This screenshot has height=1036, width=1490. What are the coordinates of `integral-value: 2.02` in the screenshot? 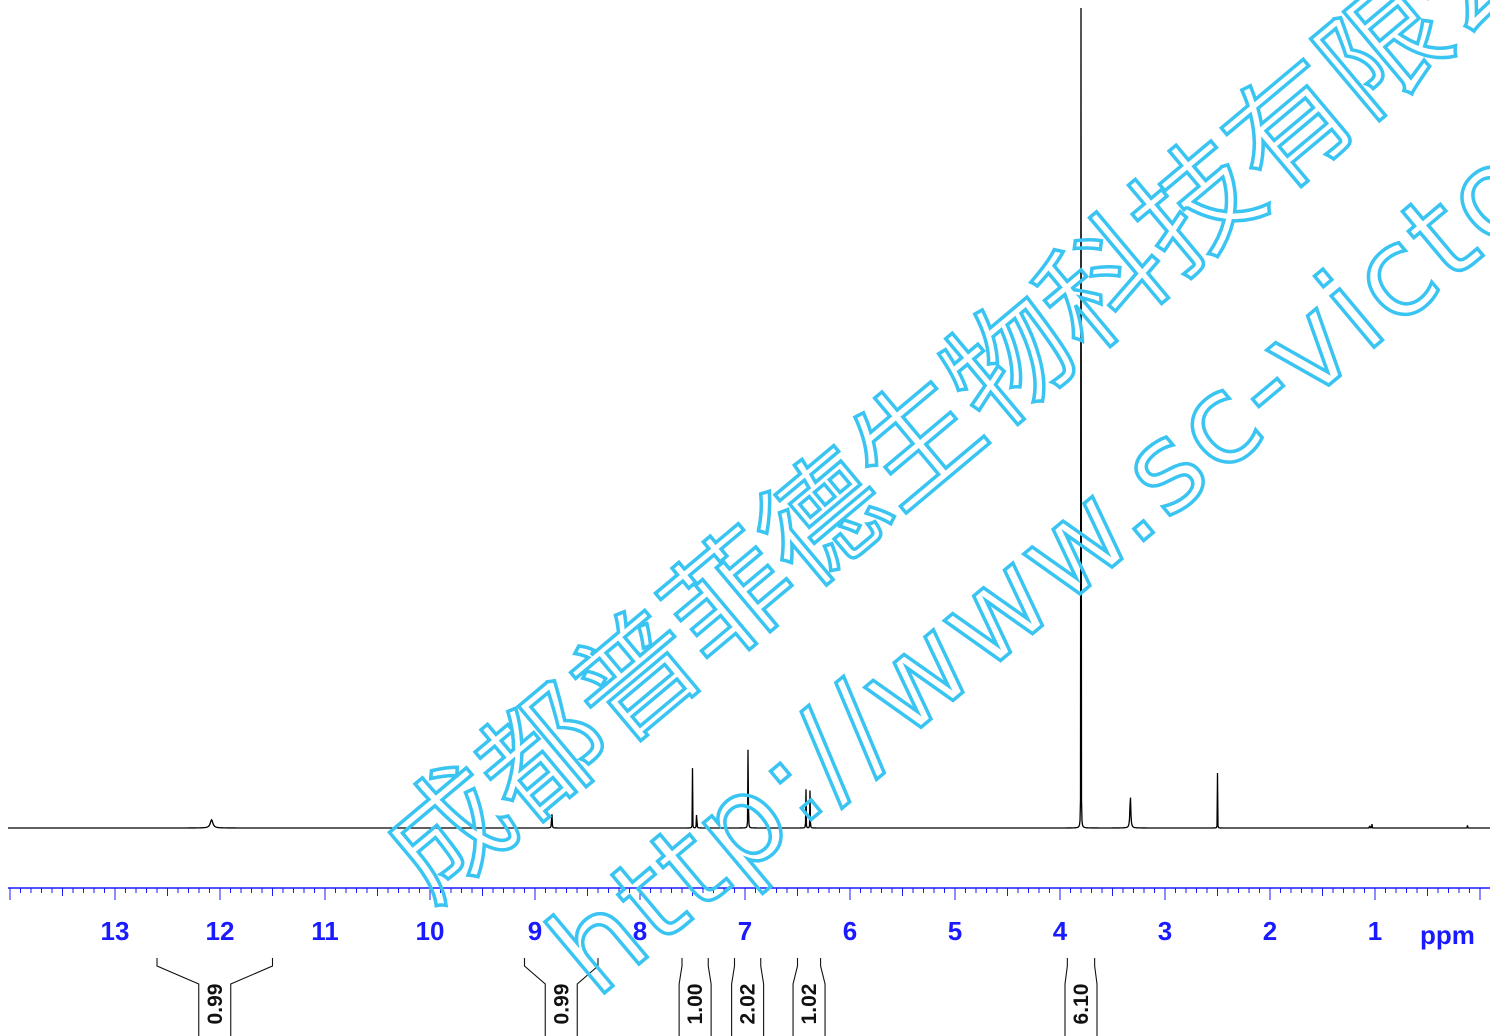 It's located at (748, 1004).